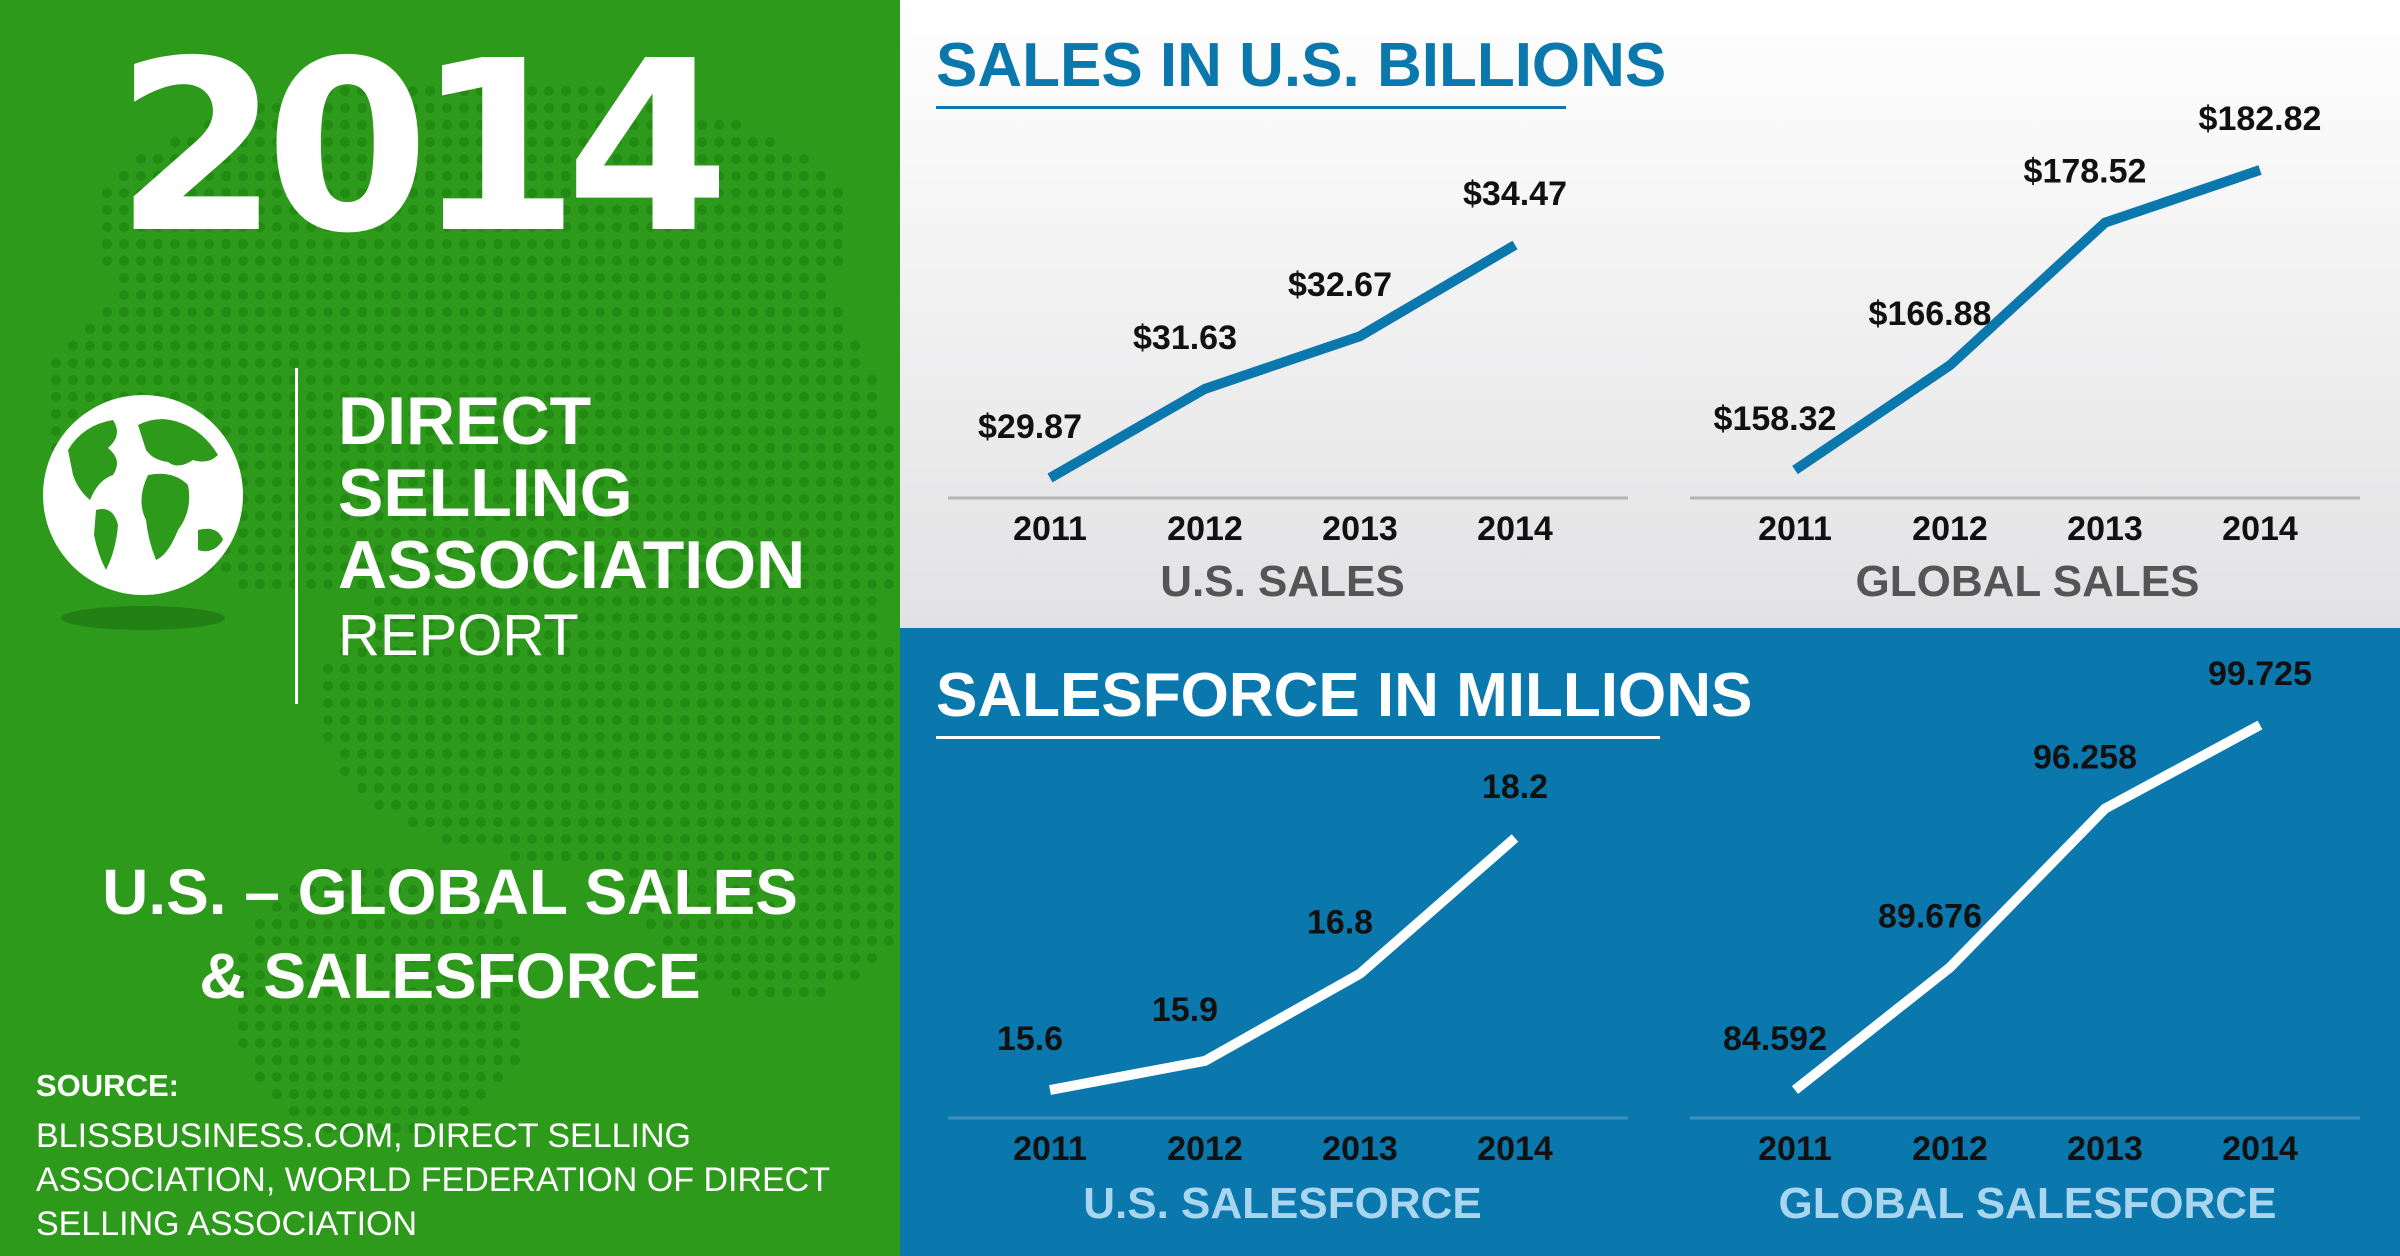 This screenshot has height=1256, width=2400. Describe the element at coordinates (1205, 529) in the screenshot. I see `x-tick-label: 2012` at that location.